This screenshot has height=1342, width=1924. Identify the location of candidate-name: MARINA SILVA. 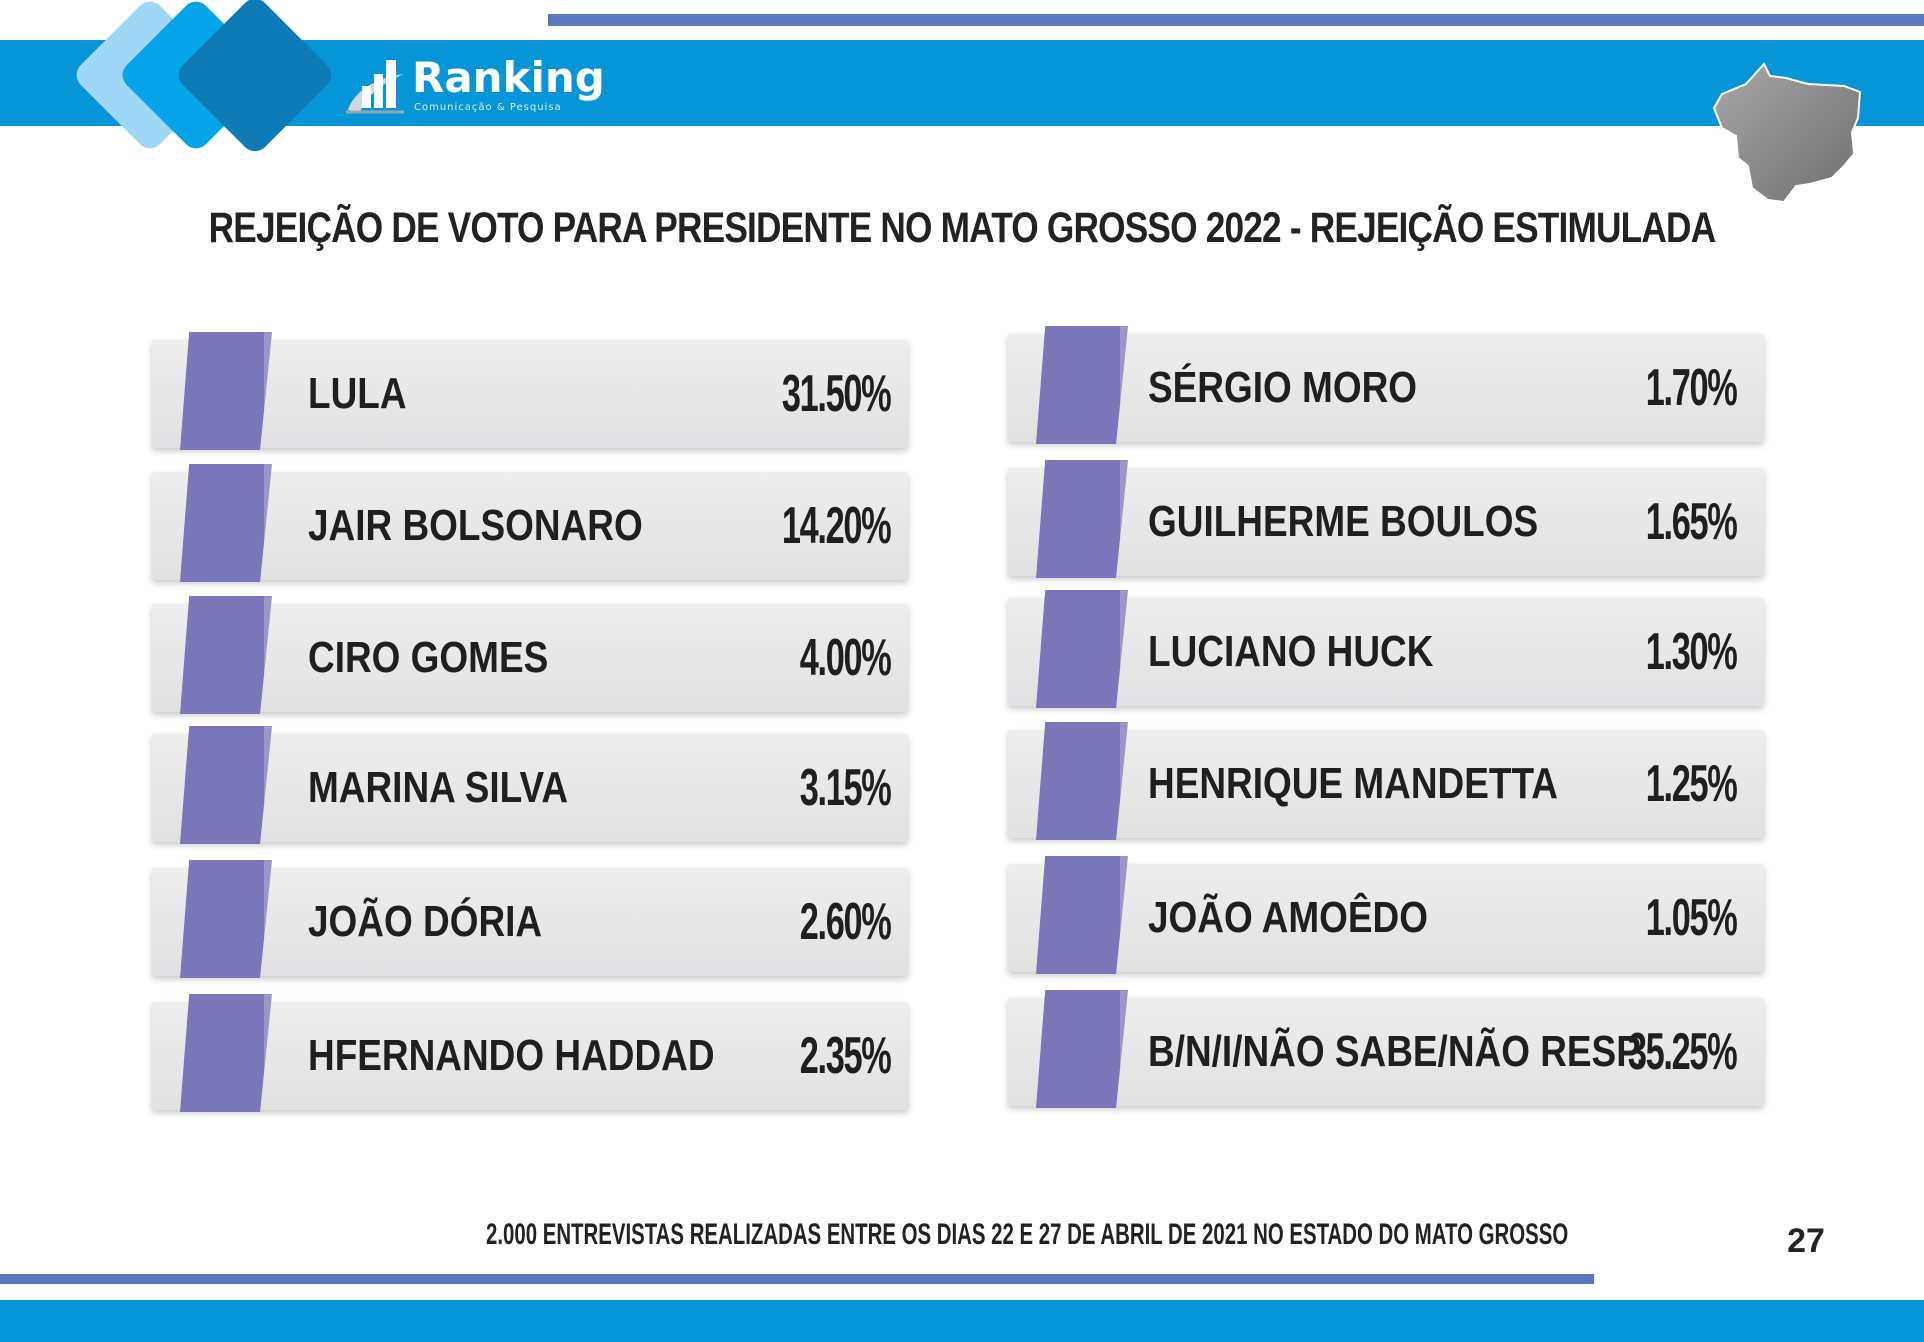
(438, 787).